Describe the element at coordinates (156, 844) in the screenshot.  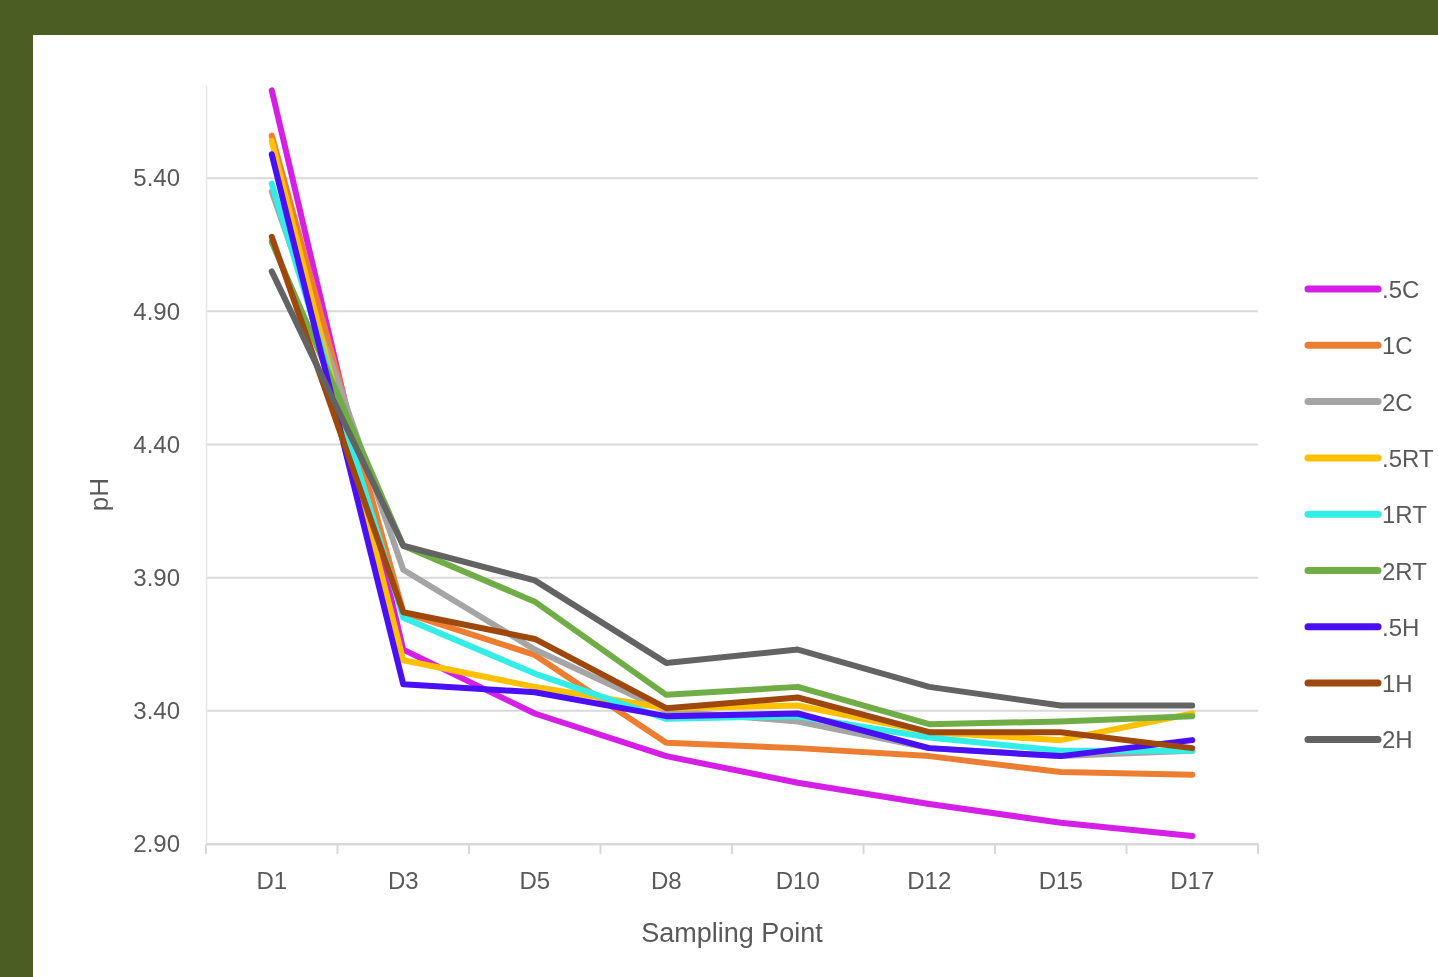
I see `y-tick-label: 2.90` at that location.